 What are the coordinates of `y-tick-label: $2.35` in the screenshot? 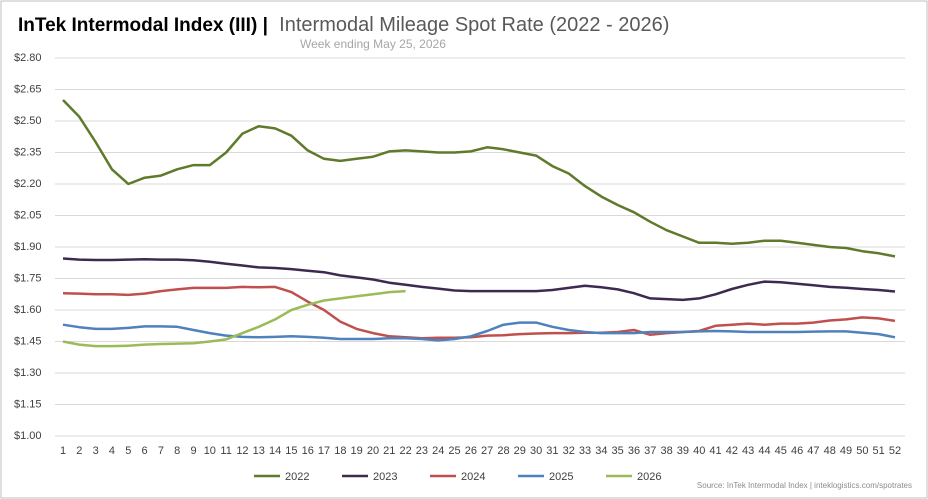 It's located at (28, 152).